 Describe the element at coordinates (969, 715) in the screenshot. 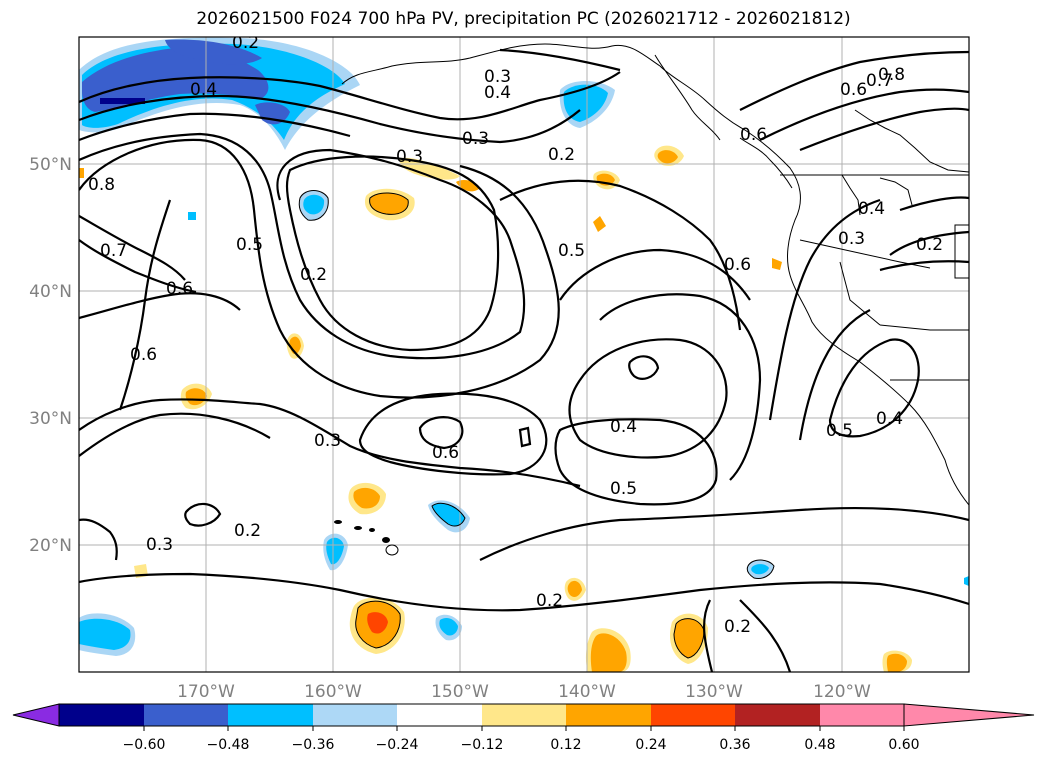

I see `colorbar-extend-high` at that location.